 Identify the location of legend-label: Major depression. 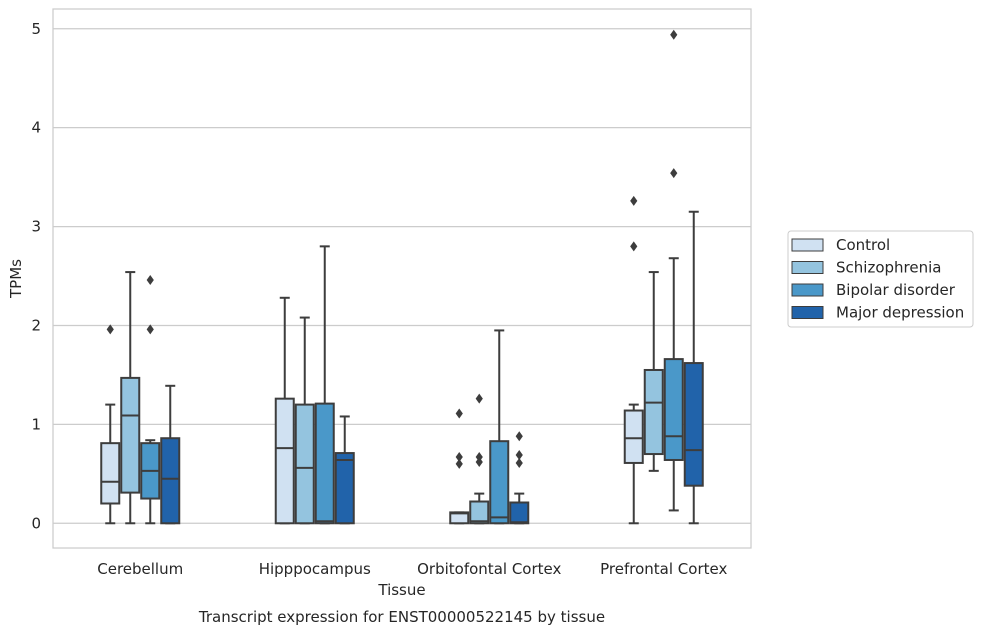
(900, 313).